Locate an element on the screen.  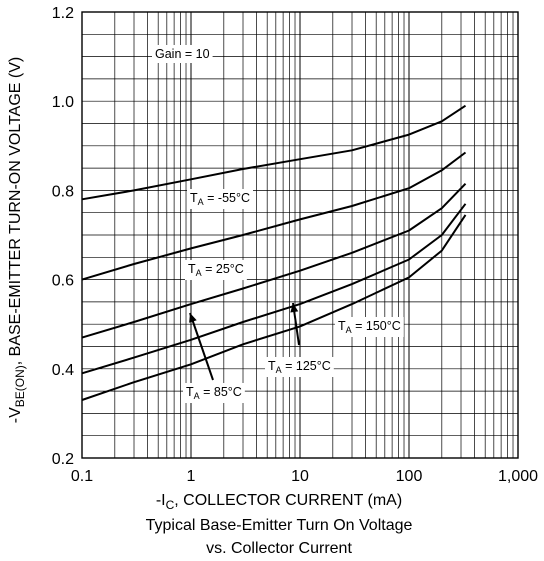
gain-note: Gain = 10 is located at coordinates (182, 54).